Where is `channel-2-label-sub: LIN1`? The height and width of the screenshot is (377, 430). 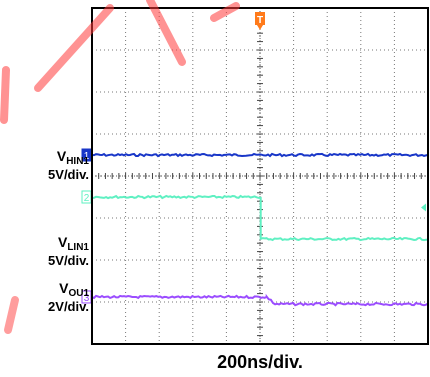
channel-2-label-sub: LIN1 is located at coordinates (78, 247).